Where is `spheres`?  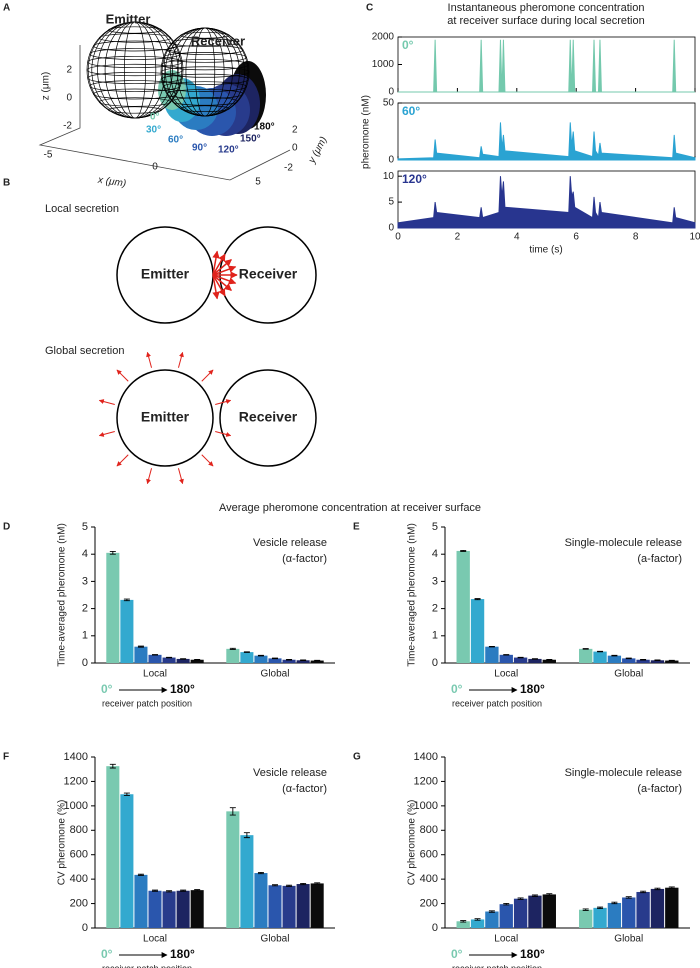 spheres is located at coordinates (176, 78).